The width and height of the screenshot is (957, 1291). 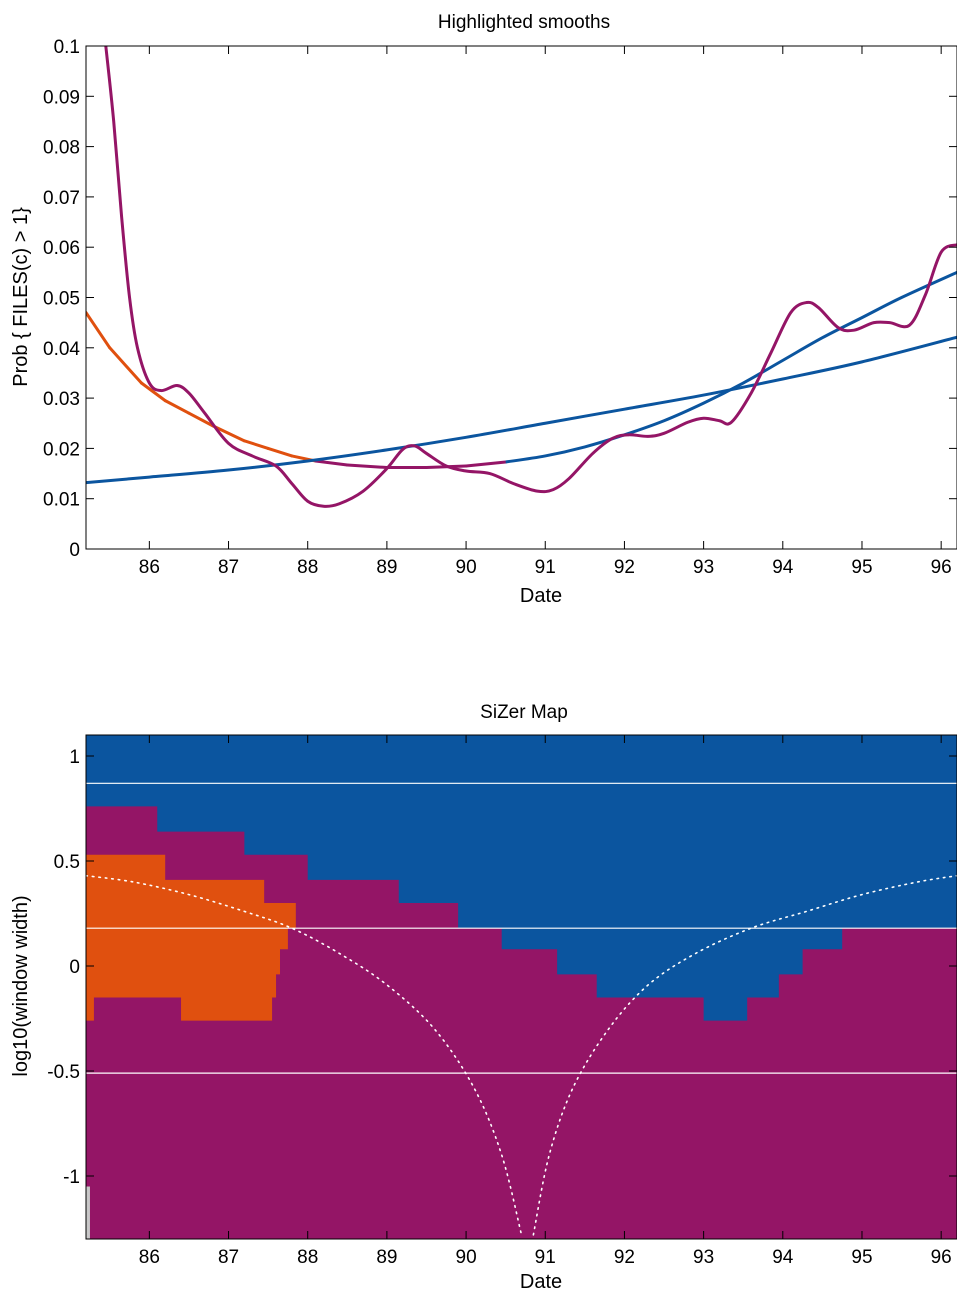 What do you see at coordinates (191, 937) in the screenshot?
I see `decreasing-region` at bounding box center [191, 937].